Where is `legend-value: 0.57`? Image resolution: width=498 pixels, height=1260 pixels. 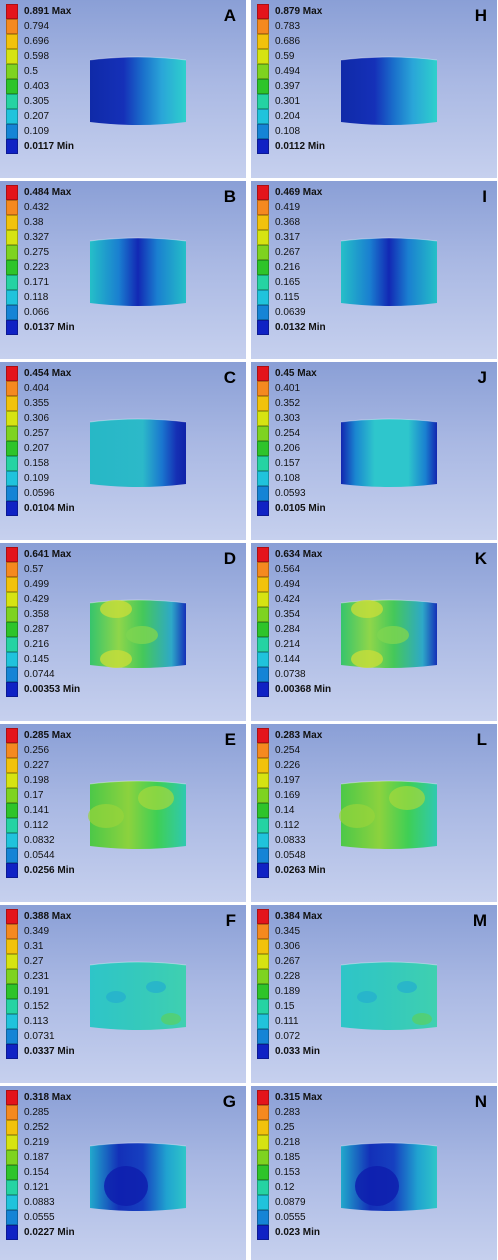 legend-value: 0.57 is located at coordinates (34, 569).